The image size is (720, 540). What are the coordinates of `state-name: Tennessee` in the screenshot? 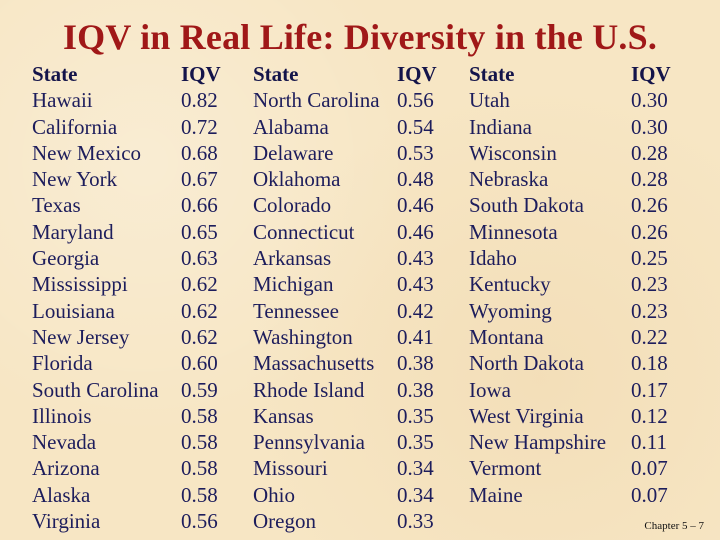 It's located at (296, 310).